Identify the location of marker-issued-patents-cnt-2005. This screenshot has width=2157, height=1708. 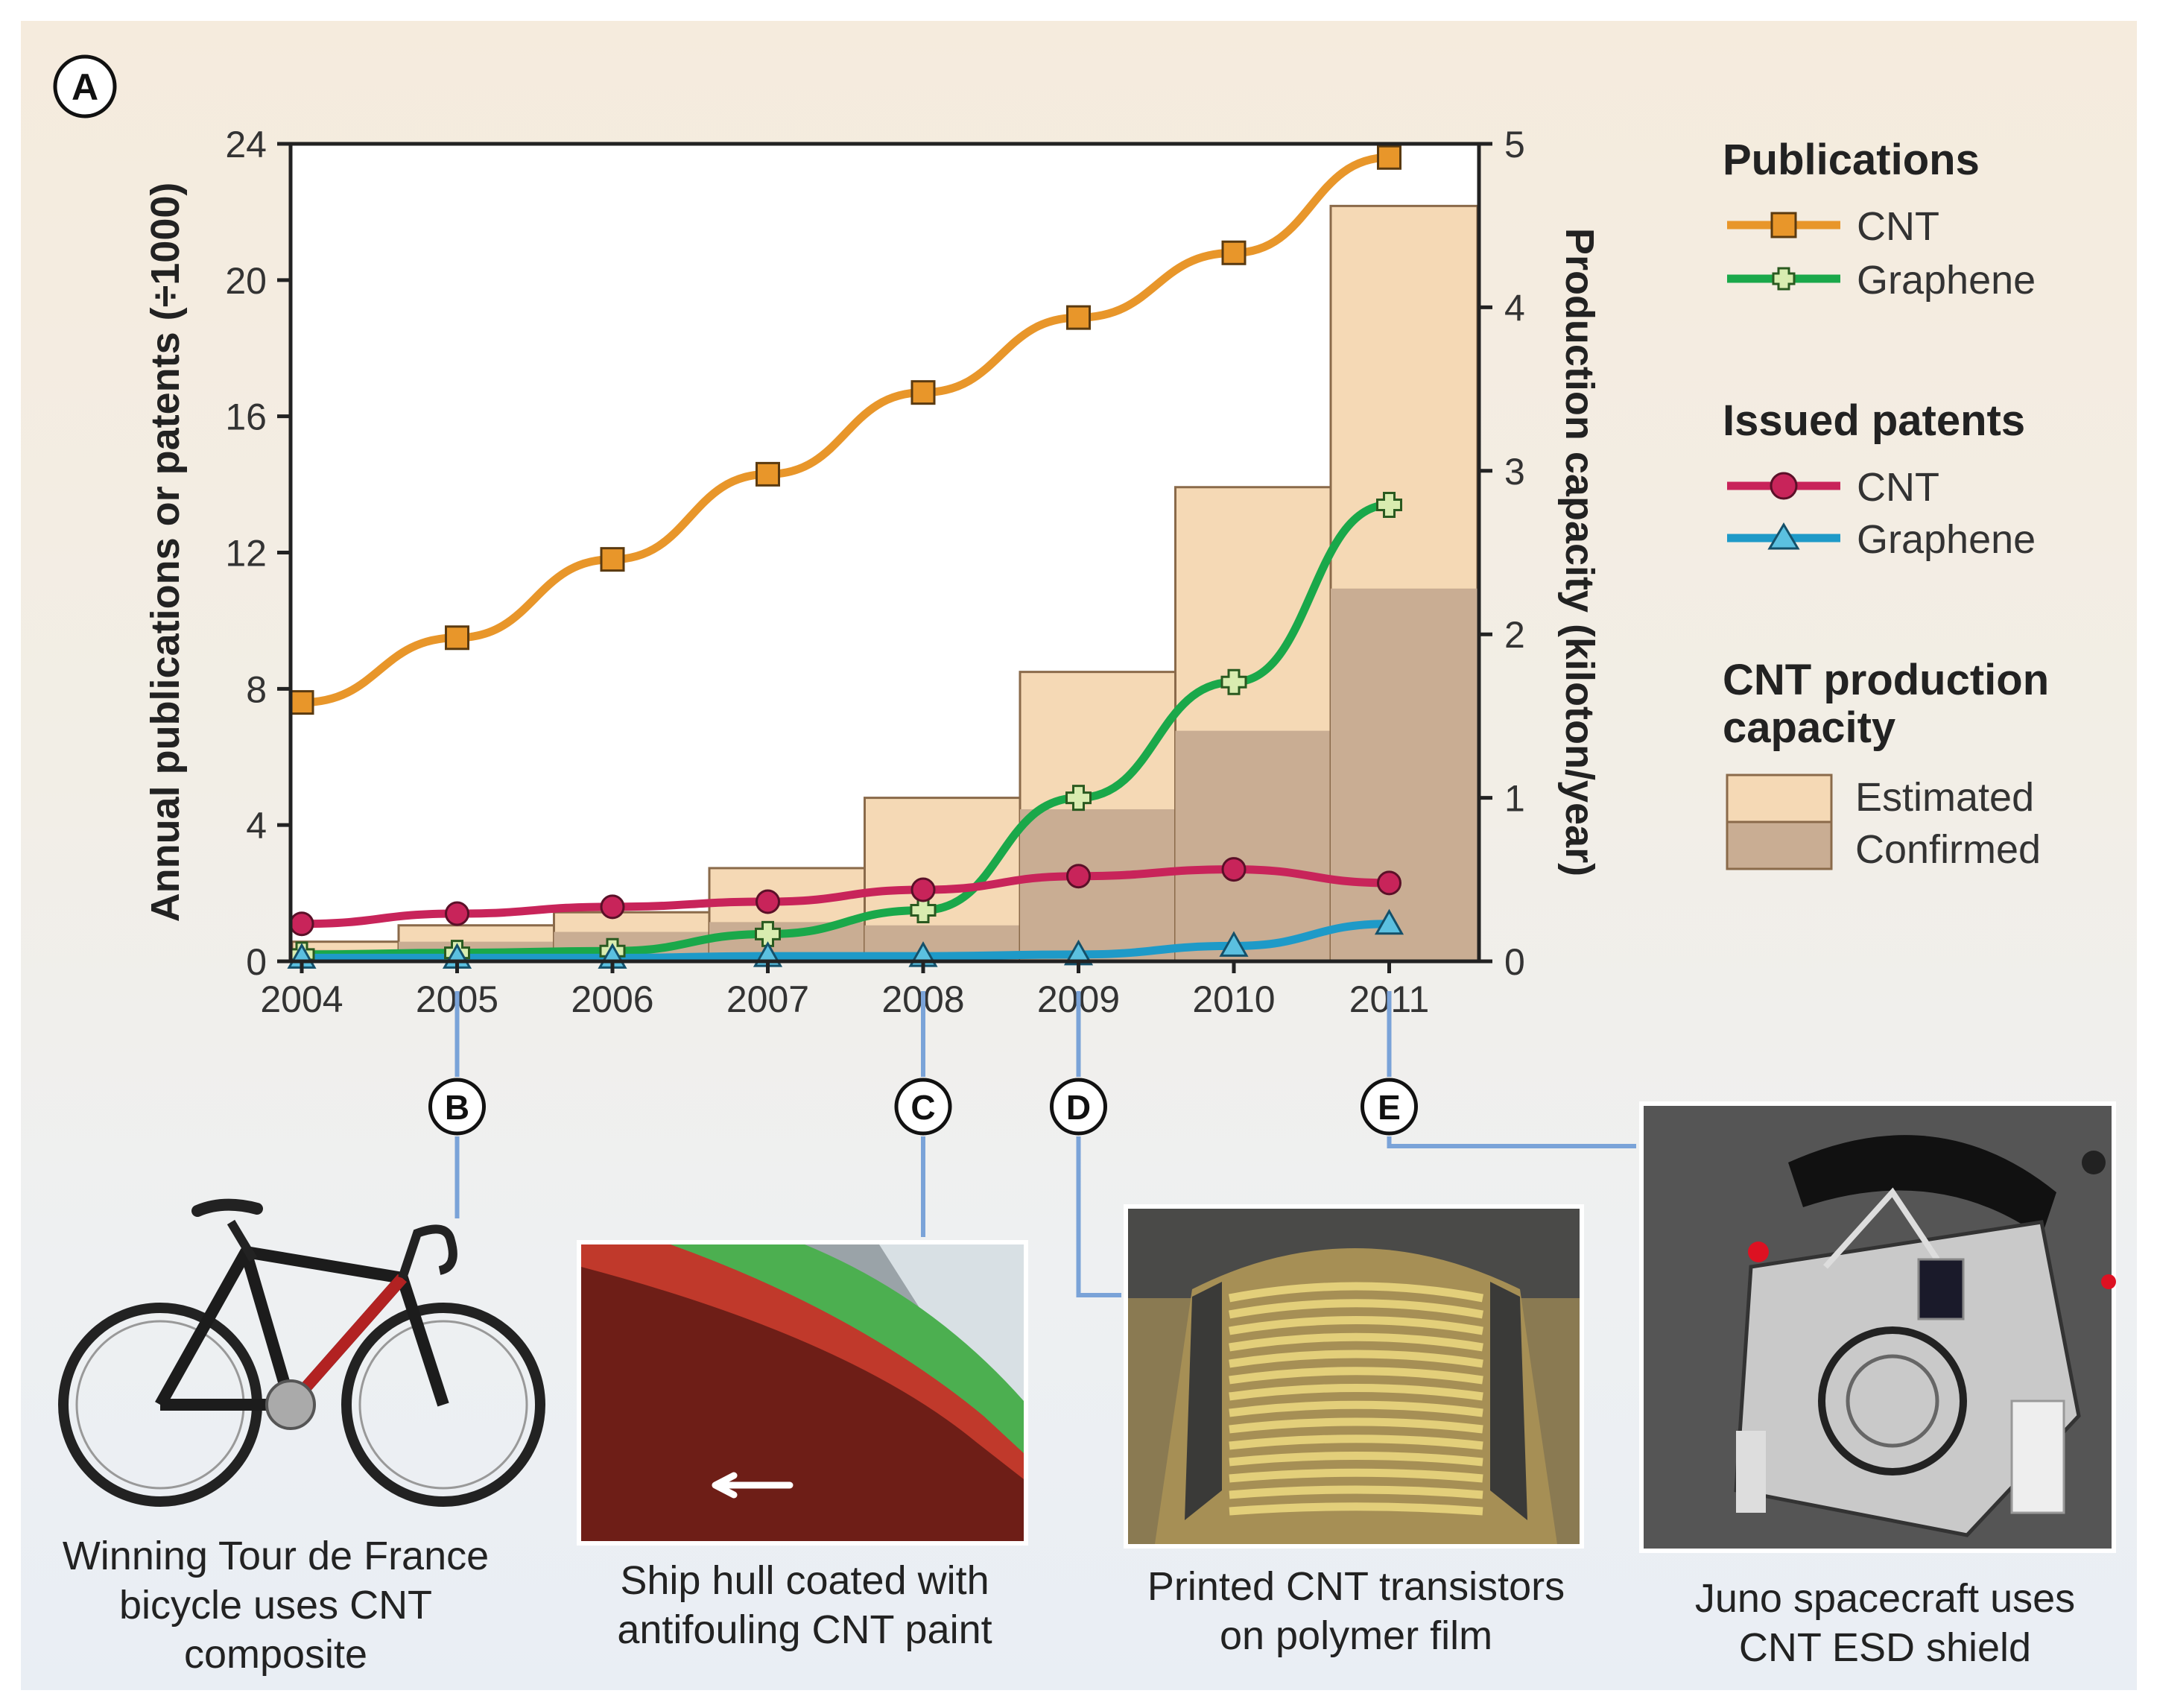
(457, 913).